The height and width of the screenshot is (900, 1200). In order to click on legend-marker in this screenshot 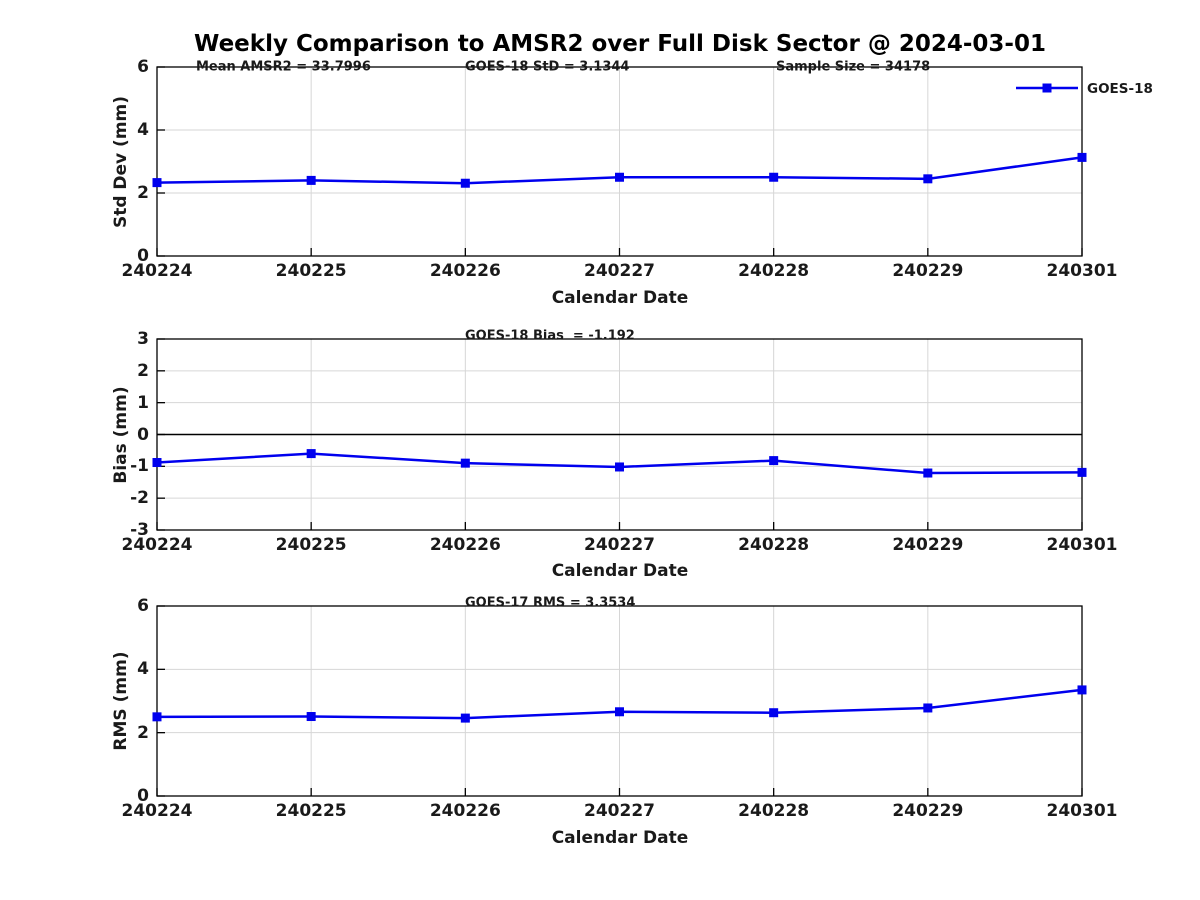, I will do `click(1047, 88)`.